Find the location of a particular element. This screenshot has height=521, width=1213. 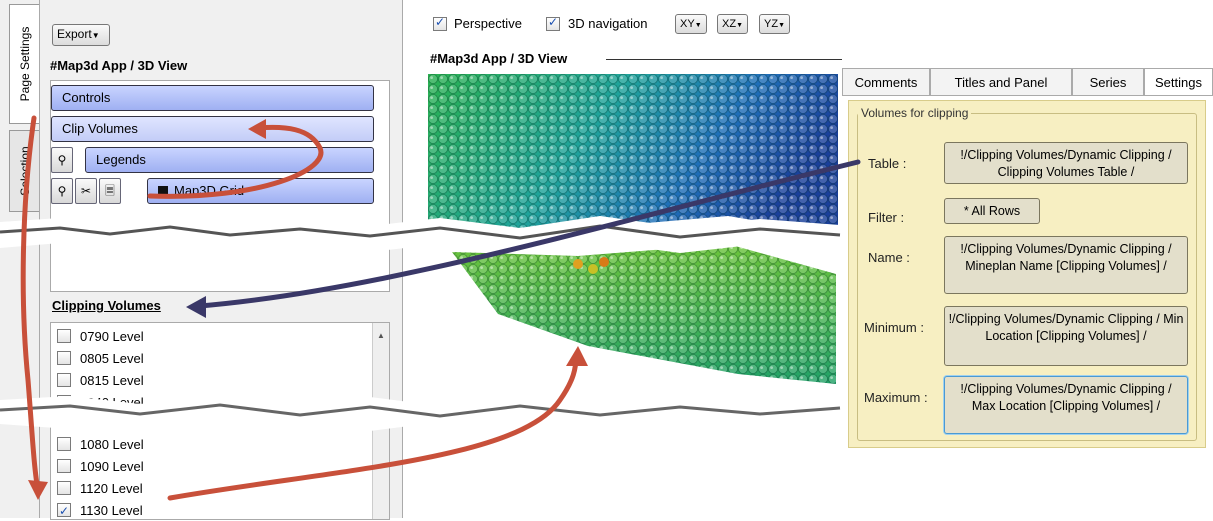

tab-titles-label: Titles and Panel is located at coordinates (1001, 82).